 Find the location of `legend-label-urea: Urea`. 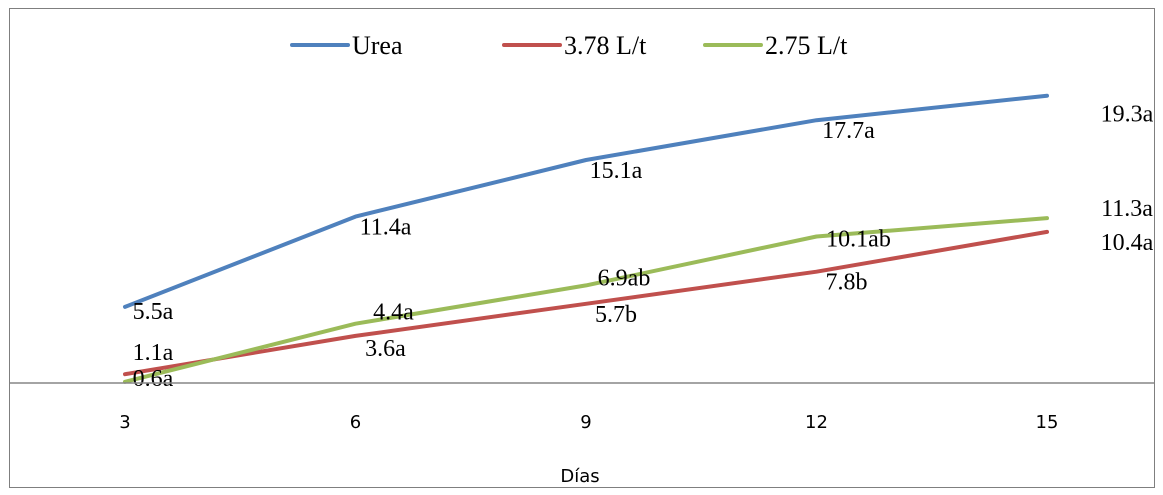

legend-label-urea: Urea is located at coordinates (377, 45).